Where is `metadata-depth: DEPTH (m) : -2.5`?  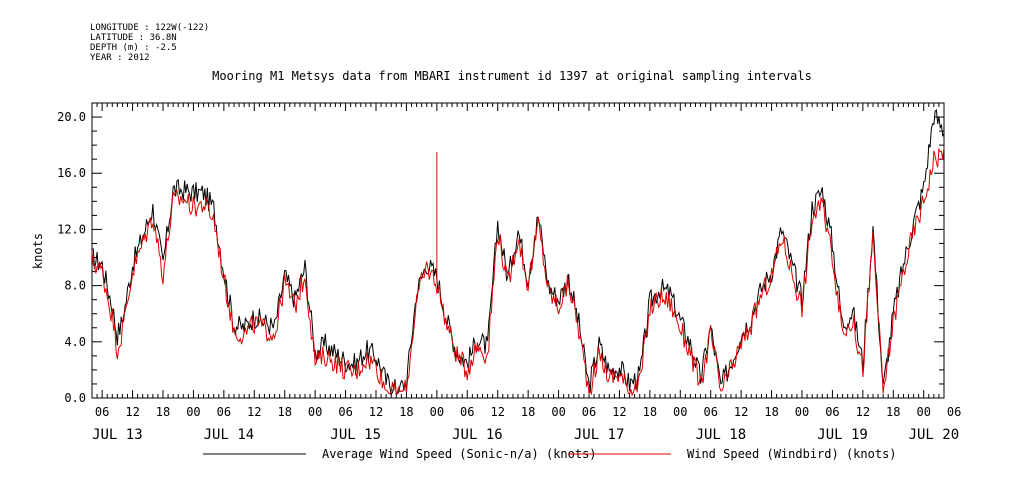
metadata-depth: DEPTH (m) : -2.5 is located at coordinates (133, 48).